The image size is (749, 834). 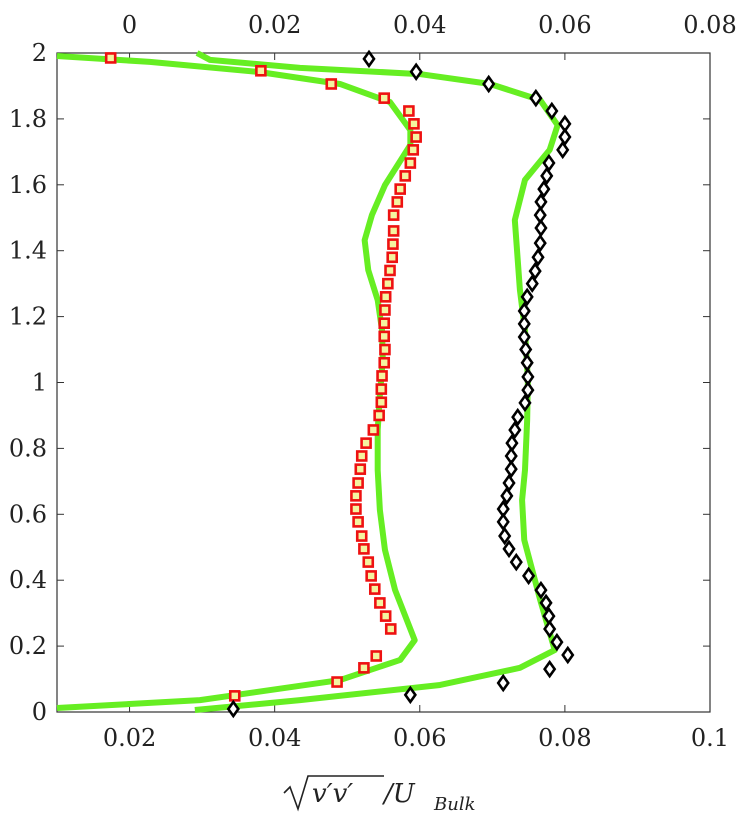 I want to click on y-tick-label: 1, so click(x=39, y=383).